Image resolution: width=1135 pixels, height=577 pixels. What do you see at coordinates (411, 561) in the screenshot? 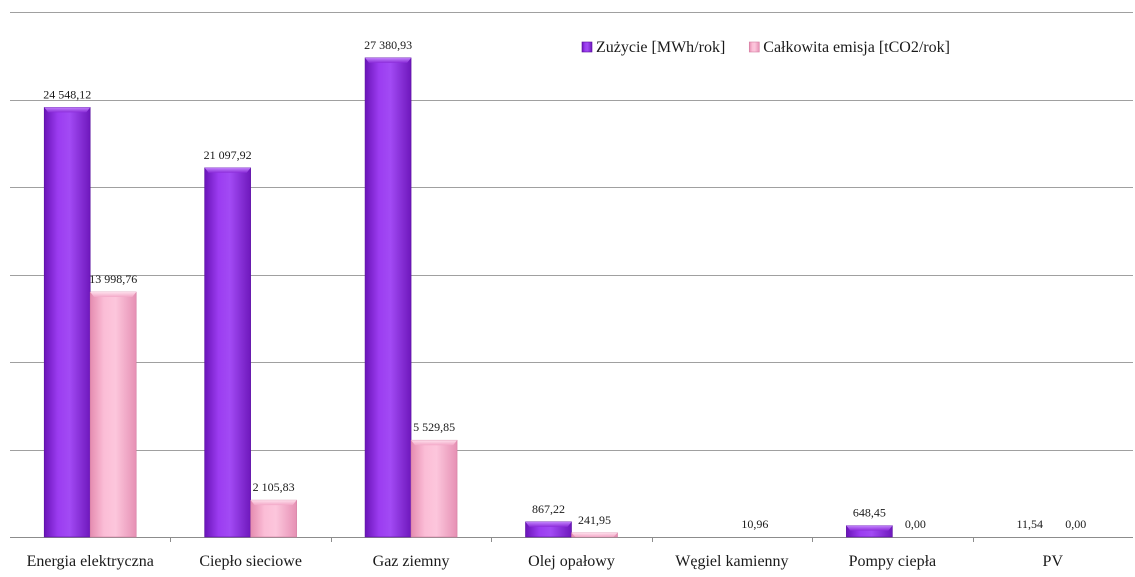
I see `x-tick-label: Gaz ziemny` at bounding box center [411, 561].